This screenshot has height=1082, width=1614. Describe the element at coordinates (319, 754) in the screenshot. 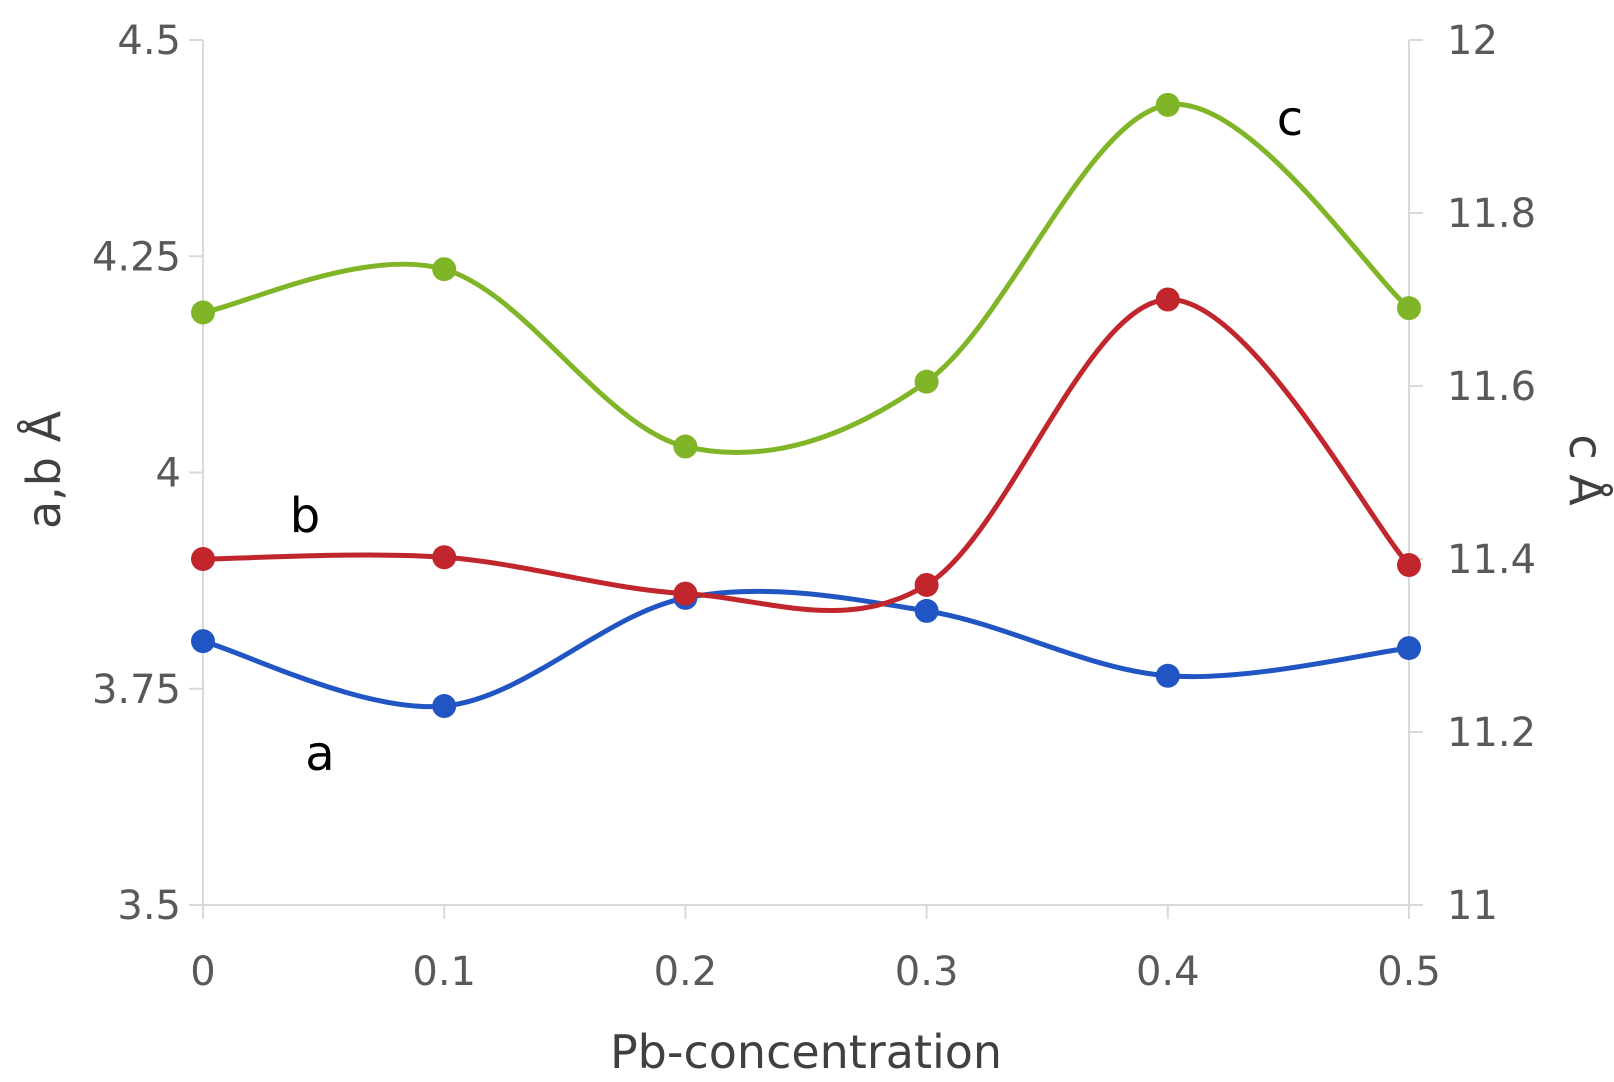

I see `series-label-a: a` at that location.